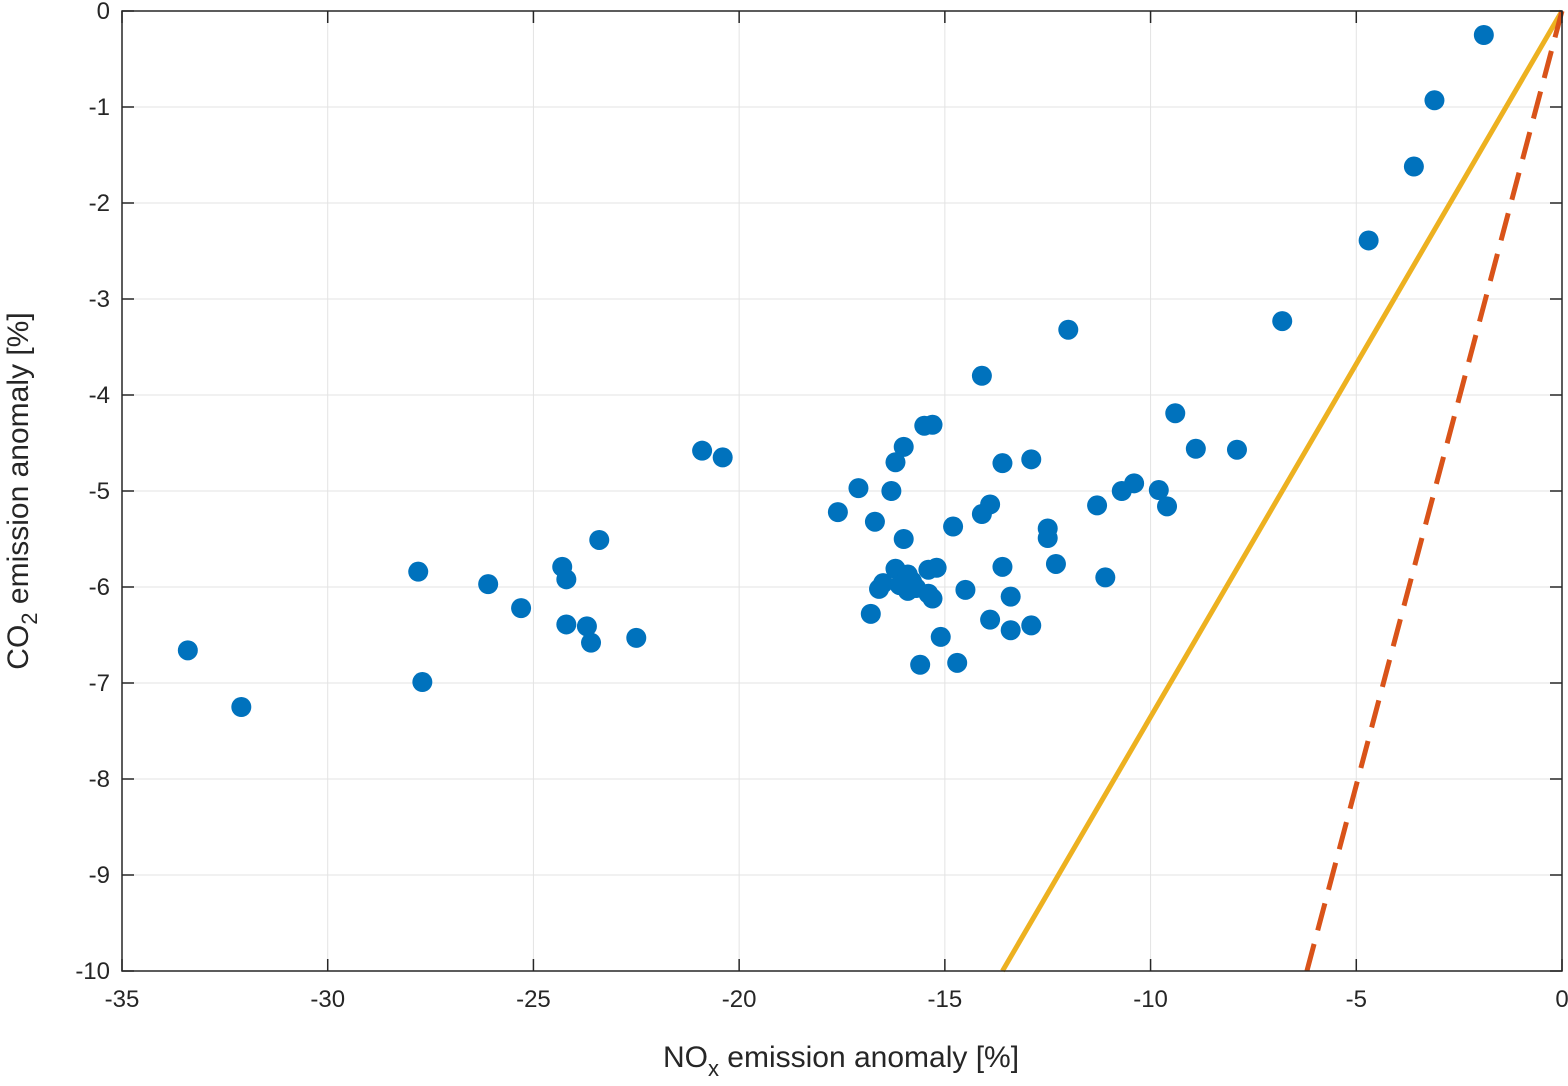 This screenshot has width=1568, height=1086. Describe the element at coordinates (99, 683) in the screenshot. I see `y-tick-label: -7` at that location.